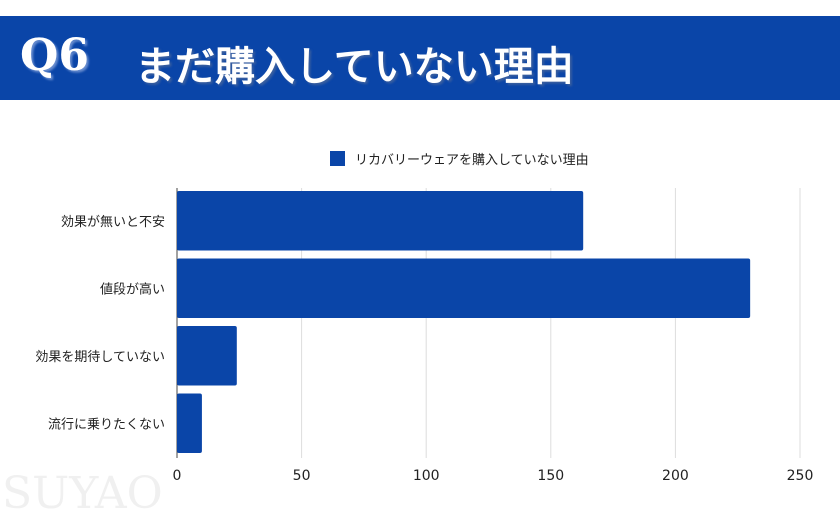 The height and width of the screenshot is (525, 840). Describe the element at coordinates (106, 424) in the screenshot. I see `y-category-label: 流行に乗りたくない` at that location.